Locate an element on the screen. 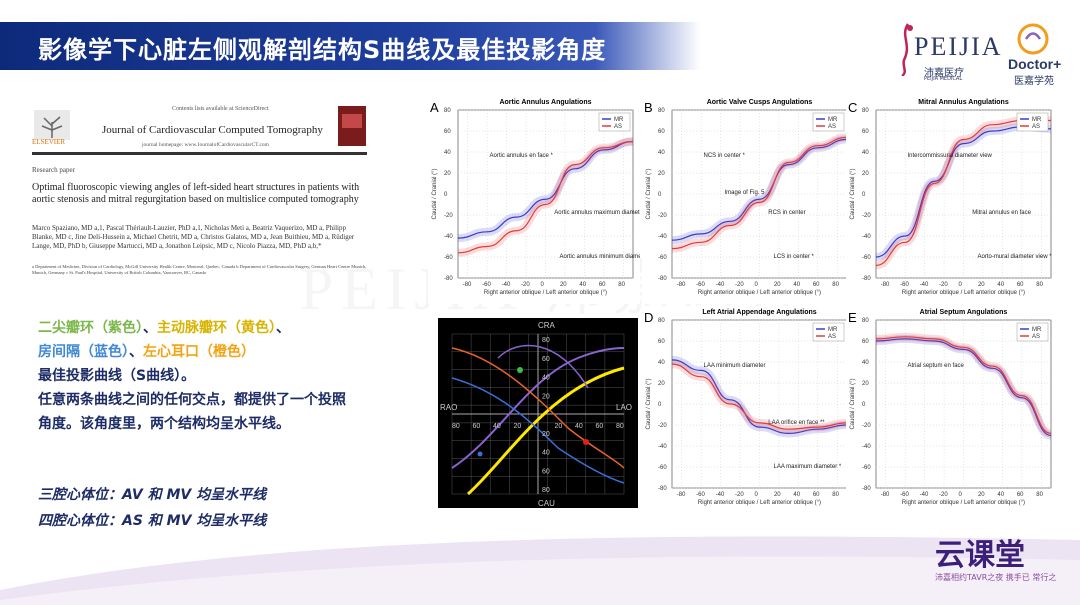  paper-section: Research paper is located at coordinates (53, 170).